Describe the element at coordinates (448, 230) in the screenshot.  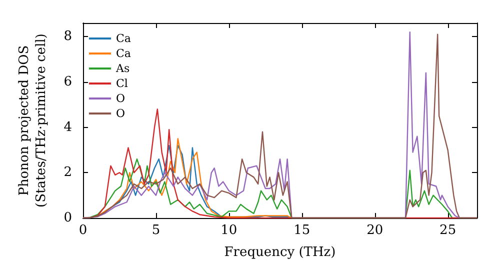
I see `x-tick-label: 25` at that location.